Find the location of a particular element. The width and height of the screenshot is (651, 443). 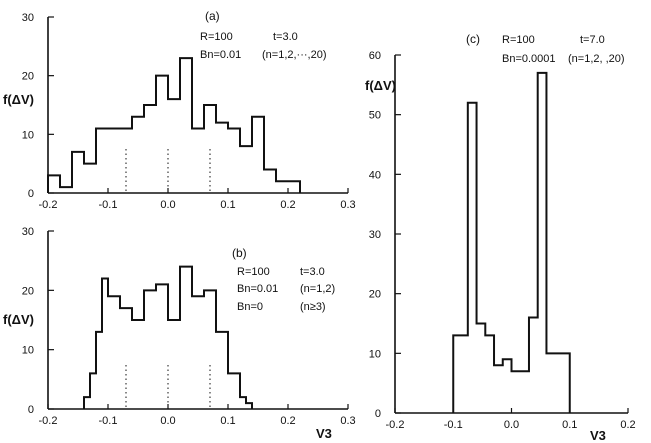

panel-a-annotation-n: (n=1,2,···,20) is located at coordinates (294, 55).